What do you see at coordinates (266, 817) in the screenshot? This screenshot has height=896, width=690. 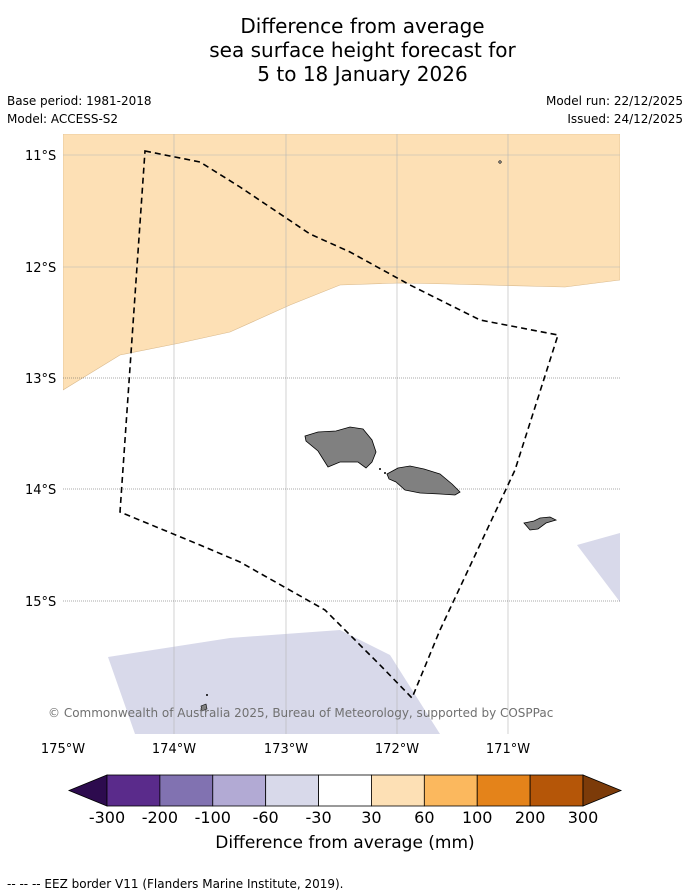 I see `legend-tick-label: -60` at bounding box center [266, 817].